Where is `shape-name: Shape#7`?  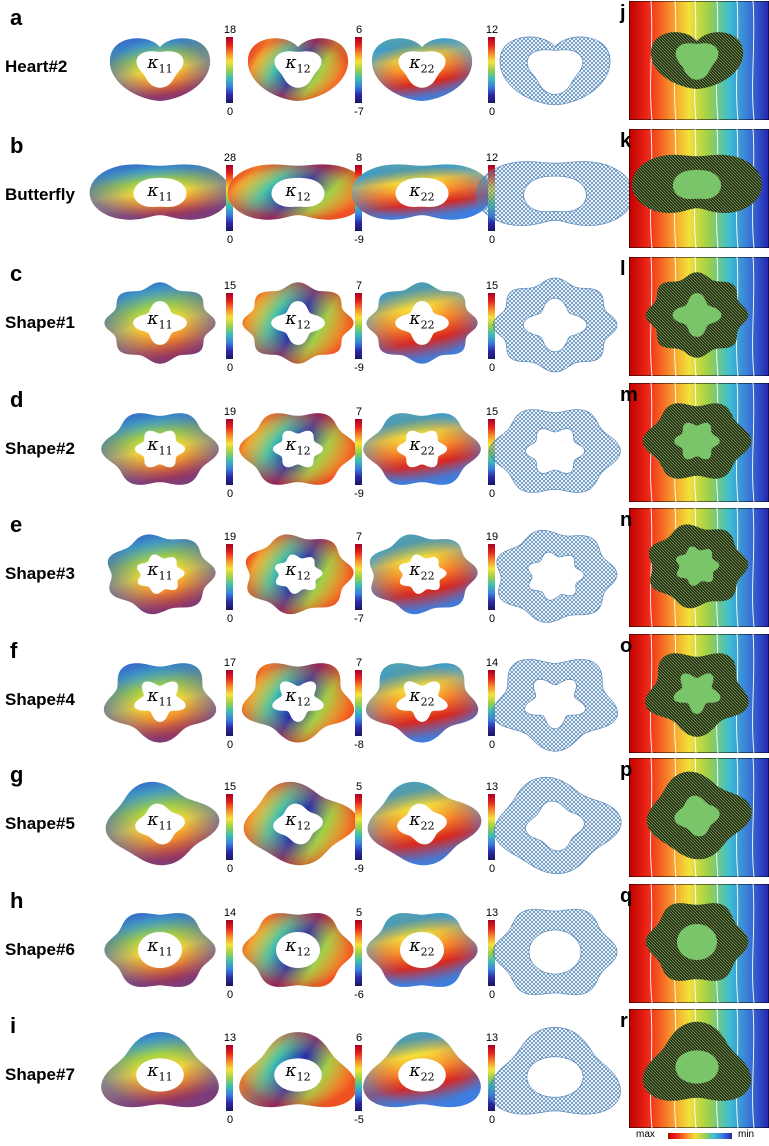
shape-name: Shape#7 is located at coordinates (40, 1074).